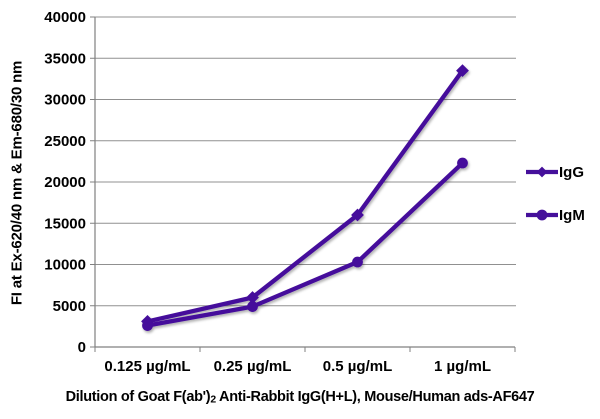 Image resolution: width=600 pixels, height=419 pixels. I want to click on igm-circle-marker-icon, so click(542, 215).